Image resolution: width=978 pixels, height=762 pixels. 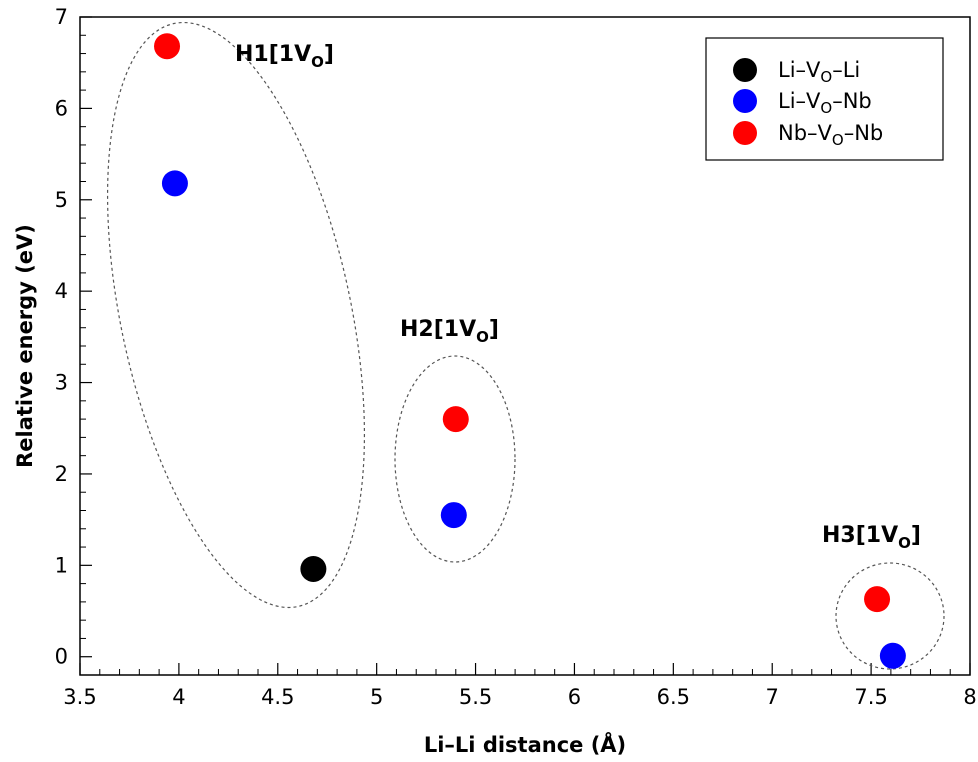 I want to click on y-tick-label: 0, so click(x=61, y=657).